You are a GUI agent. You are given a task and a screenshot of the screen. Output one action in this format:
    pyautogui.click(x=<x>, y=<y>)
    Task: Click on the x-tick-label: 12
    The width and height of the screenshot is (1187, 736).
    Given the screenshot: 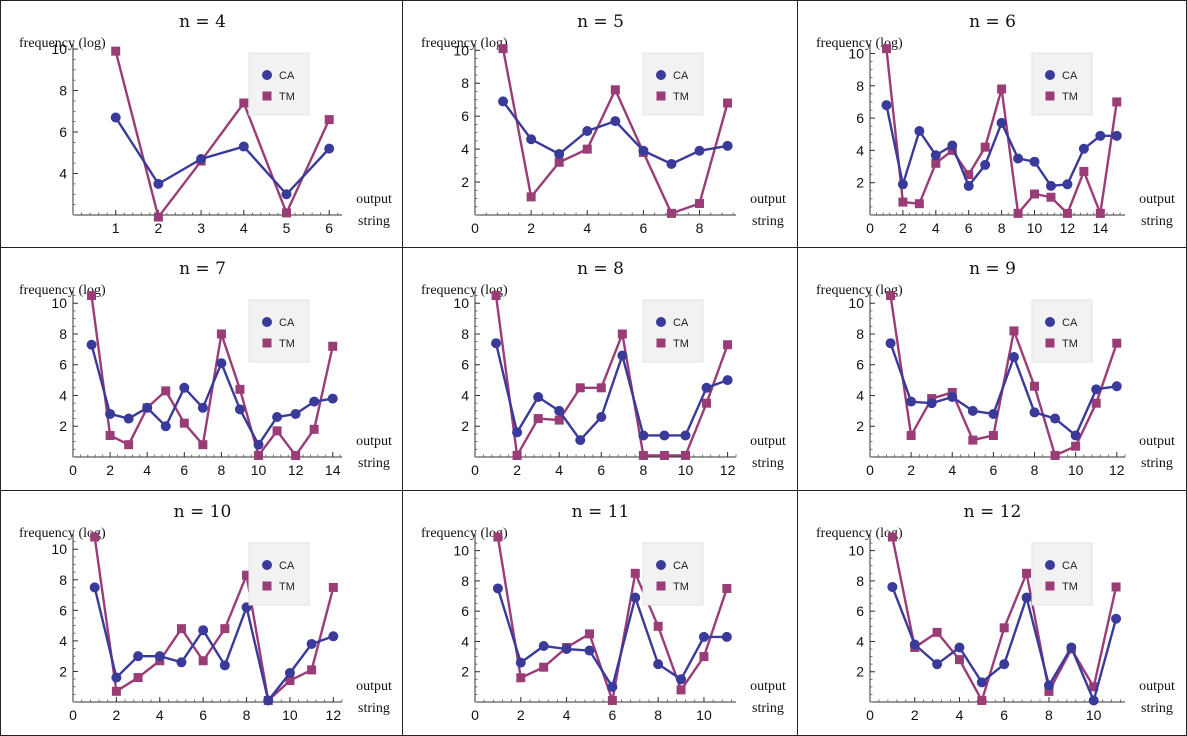 What is the action you would take?
    pyautogui.click(x=1117, y=470)
    